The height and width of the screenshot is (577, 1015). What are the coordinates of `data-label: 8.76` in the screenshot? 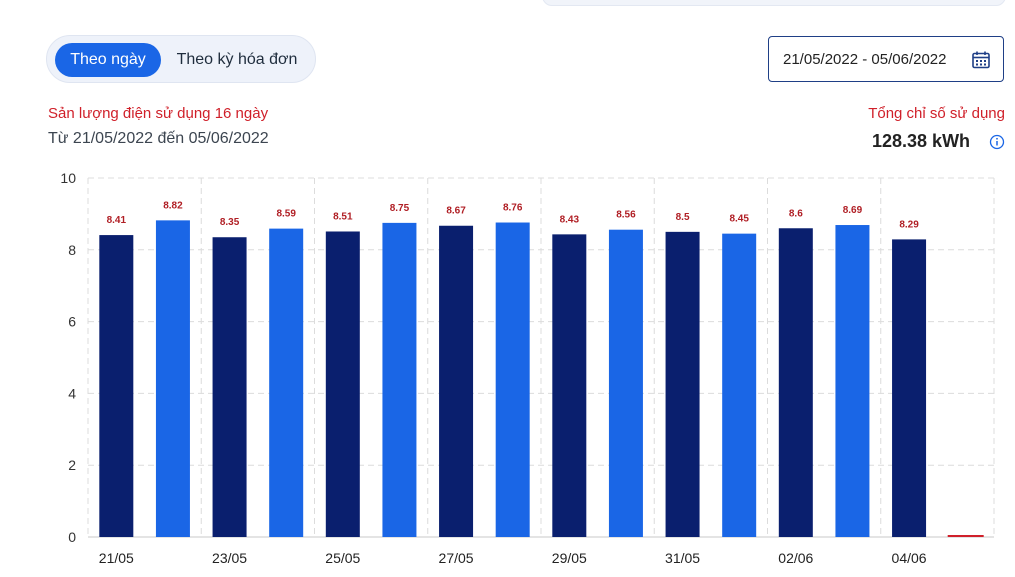 It's located at (513, 208).